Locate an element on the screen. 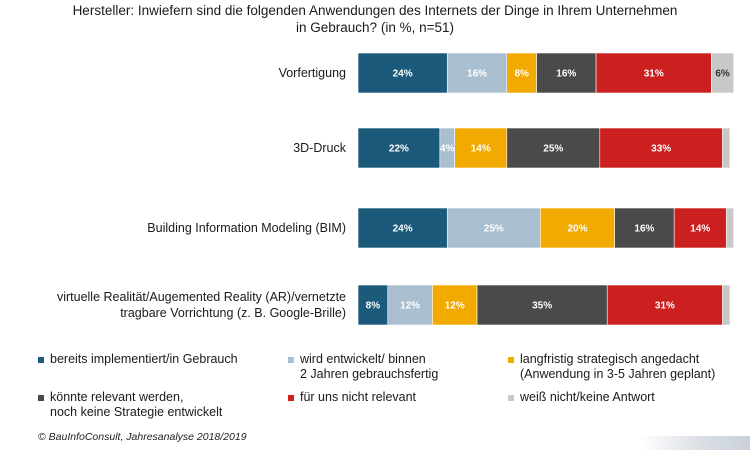 The height and width of the screenshot is (450, 750). chart-title-line-2: in Gebrauch? (in %, n=51) is located at coordinates (375, 27).